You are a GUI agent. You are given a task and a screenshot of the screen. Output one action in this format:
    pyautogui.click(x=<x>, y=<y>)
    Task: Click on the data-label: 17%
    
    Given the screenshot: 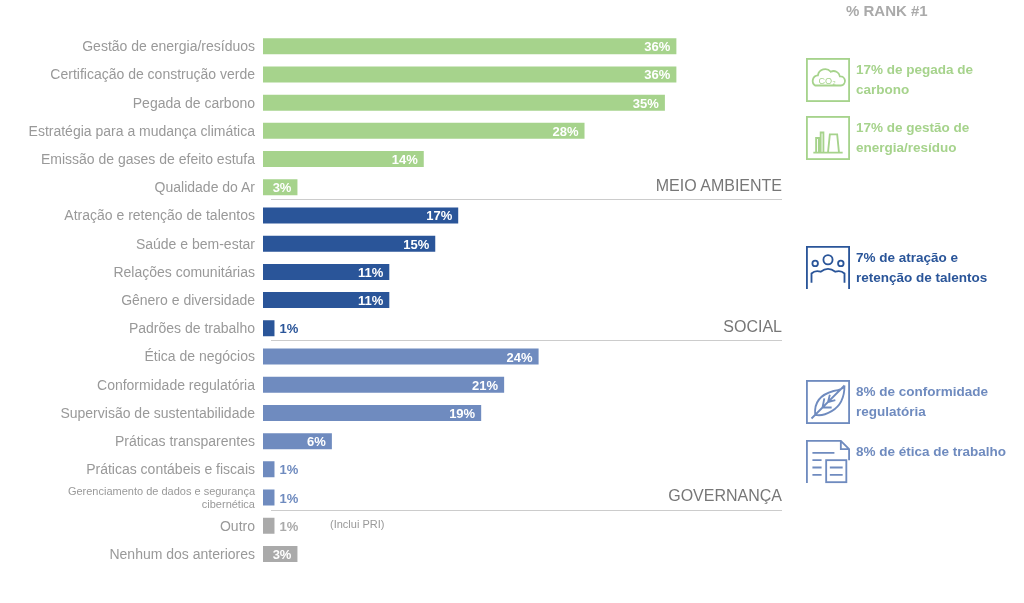 What is the action you would take?
    pyautogui.click(x=439, y=216)
    